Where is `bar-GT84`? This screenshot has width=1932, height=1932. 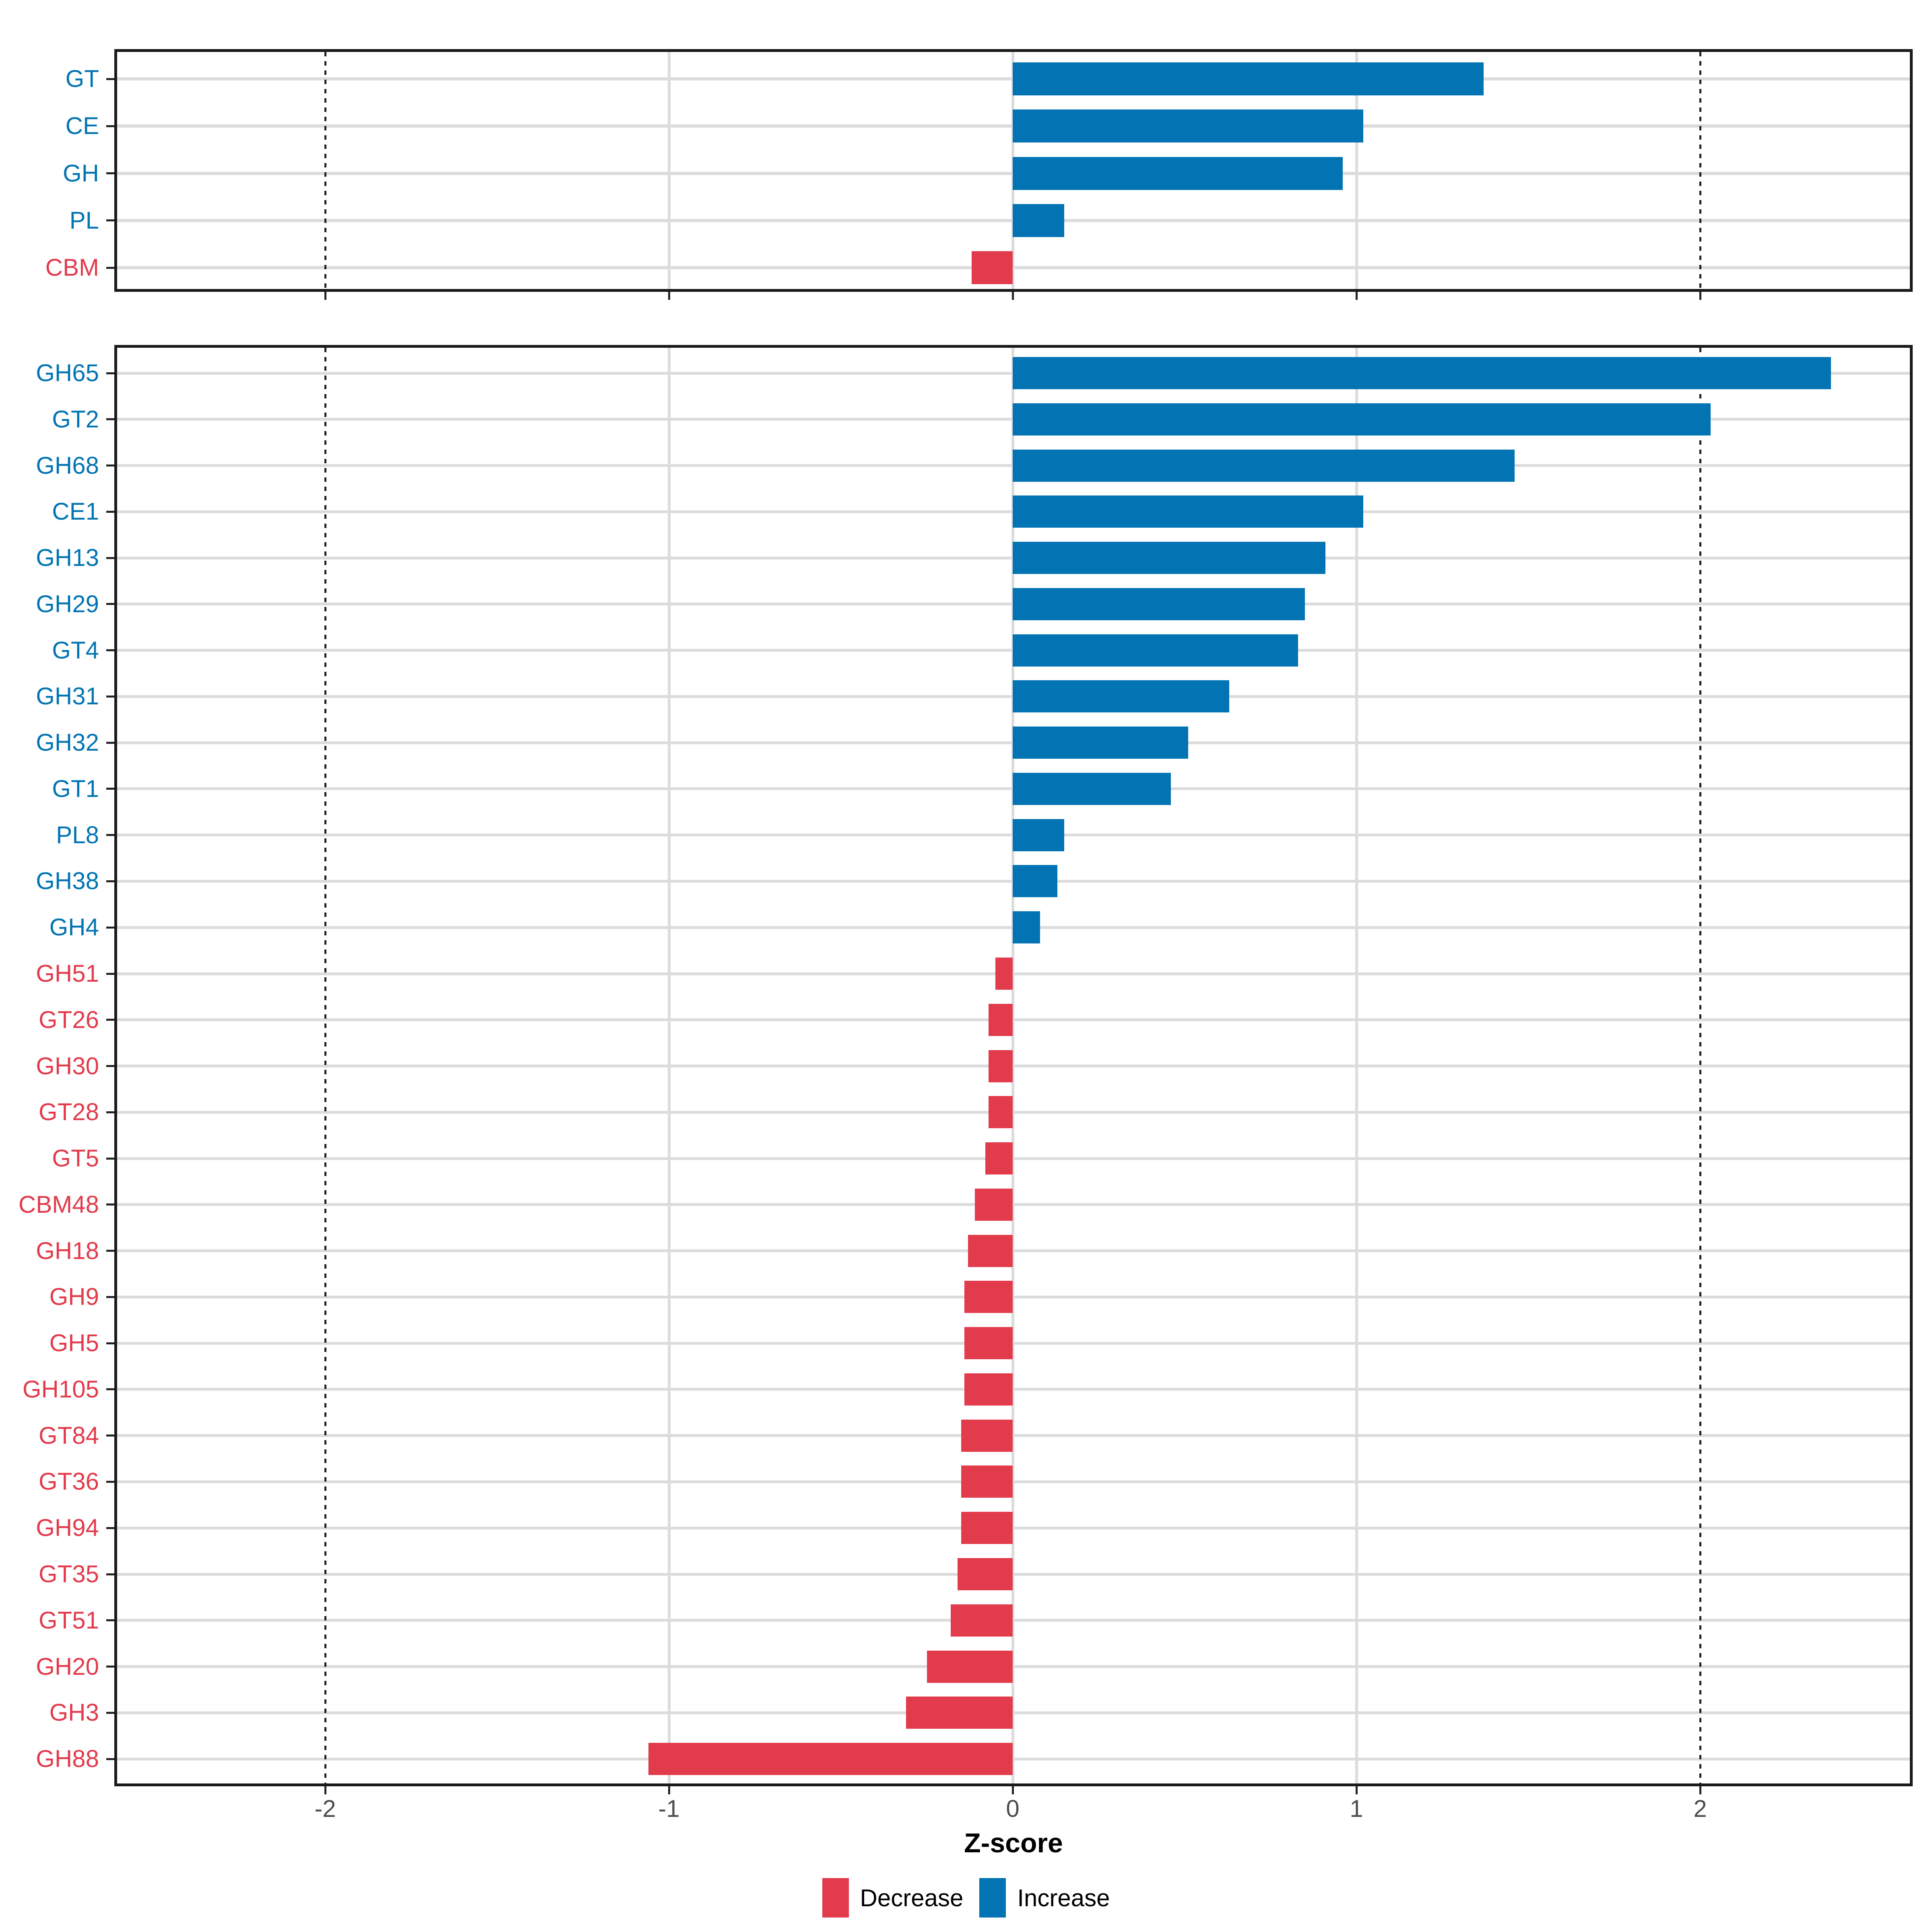
bar-GT84 is located at coordinates (987, 1435).